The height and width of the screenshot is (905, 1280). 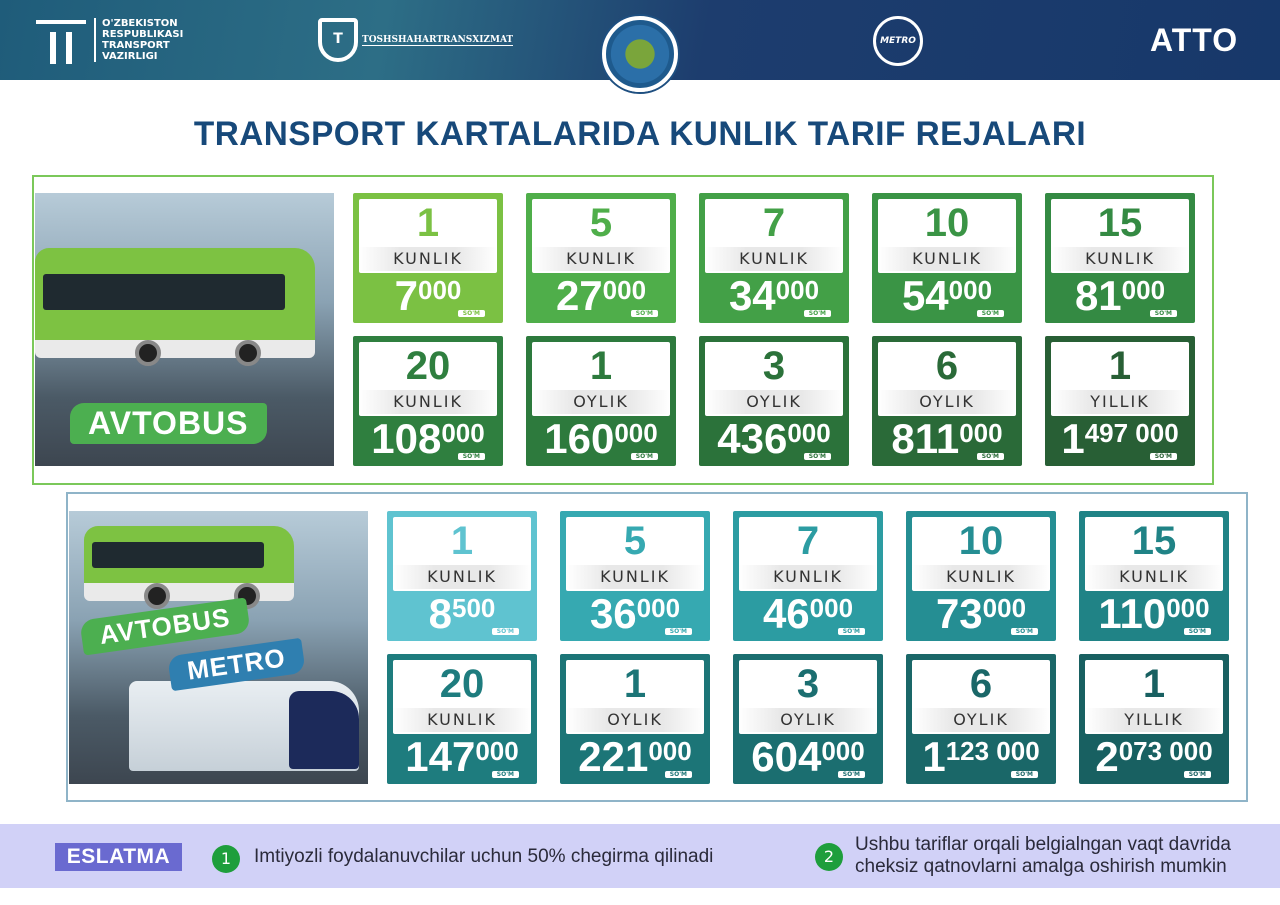 What do you see at coordinates (1154, 541) in the screenshot?
I see `plan-count: 15` at bounding box center [1154, 541].